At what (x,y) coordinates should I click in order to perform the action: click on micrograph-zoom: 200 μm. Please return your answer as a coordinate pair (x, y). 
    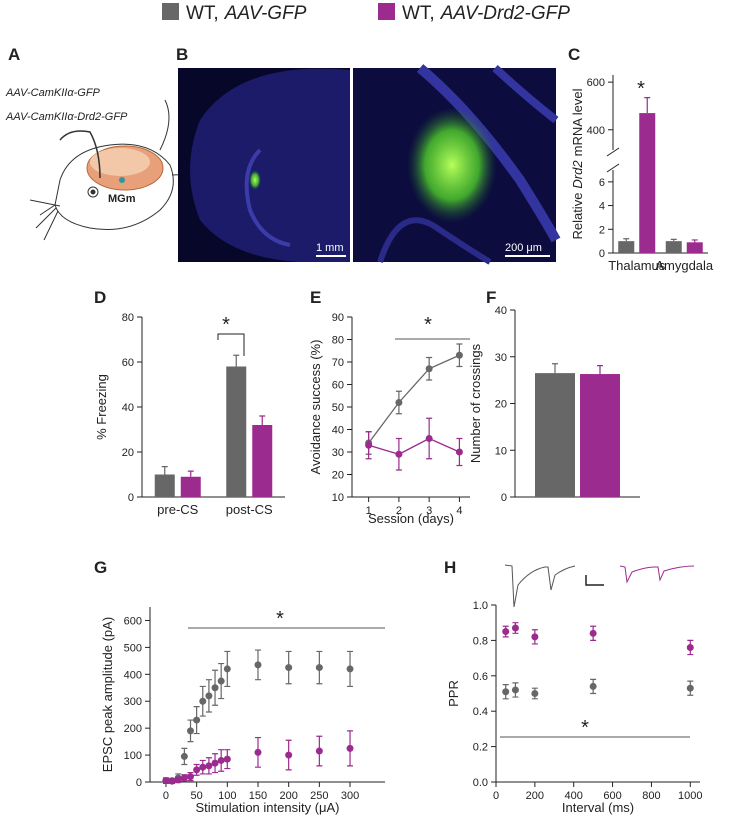
    Looking at the image, I should click on (457, 164).